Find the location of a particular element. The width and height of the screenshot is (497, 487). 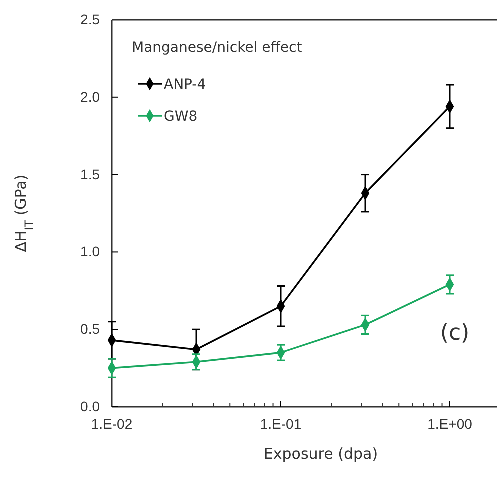

y-tick-label: 1.0 is located at coordinates (90, 252).